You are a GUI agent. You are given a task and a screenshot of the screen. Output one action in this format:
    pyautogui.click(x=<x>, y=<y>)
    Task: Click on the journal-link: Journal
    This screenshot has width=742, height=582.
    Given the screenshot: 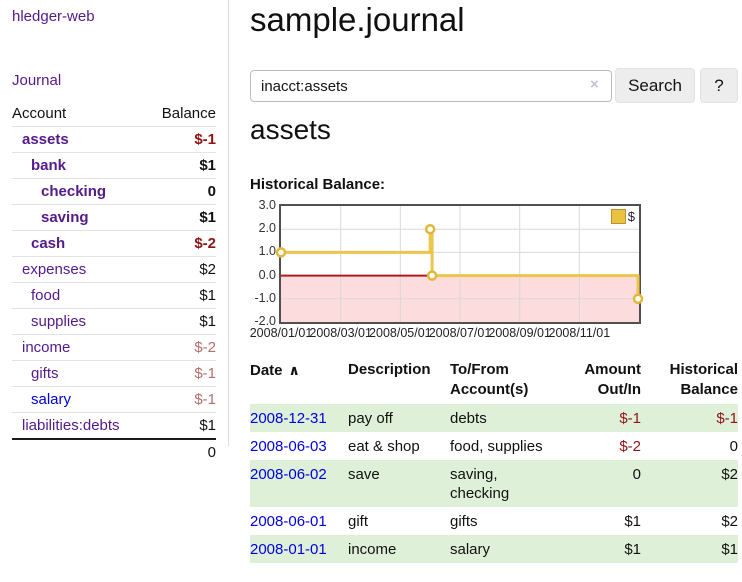 What is the action you would take?
    pyautogui.click(x=37, y=80)
    